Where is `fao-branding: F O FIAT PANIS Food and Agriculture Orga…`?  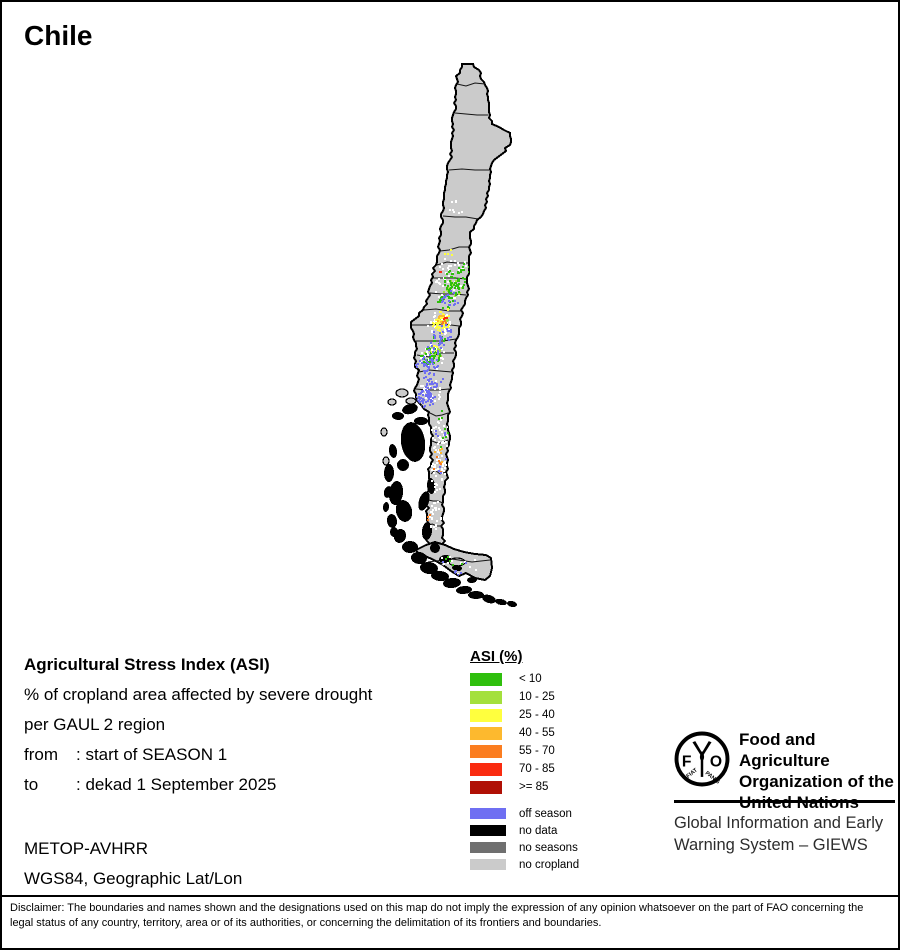
fao-branding: F O FIAT PANIS Food and Agriculture Orga… is located at coordinates (785, 795).